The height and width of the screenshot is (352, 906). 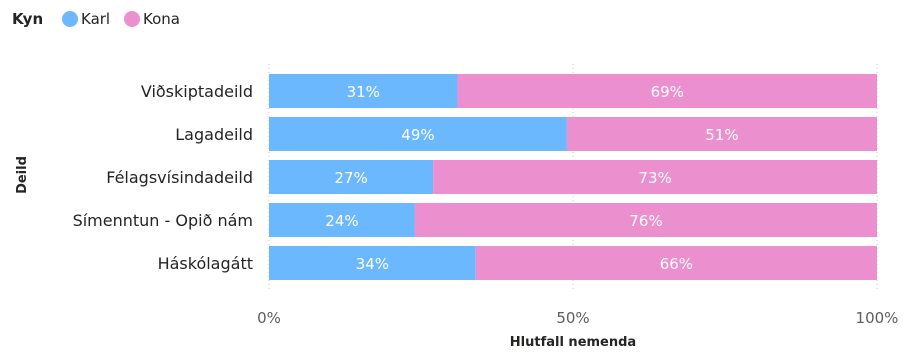 I want to click on bar-kona-simenntun-opi-nam, so click(x=645, y=220).